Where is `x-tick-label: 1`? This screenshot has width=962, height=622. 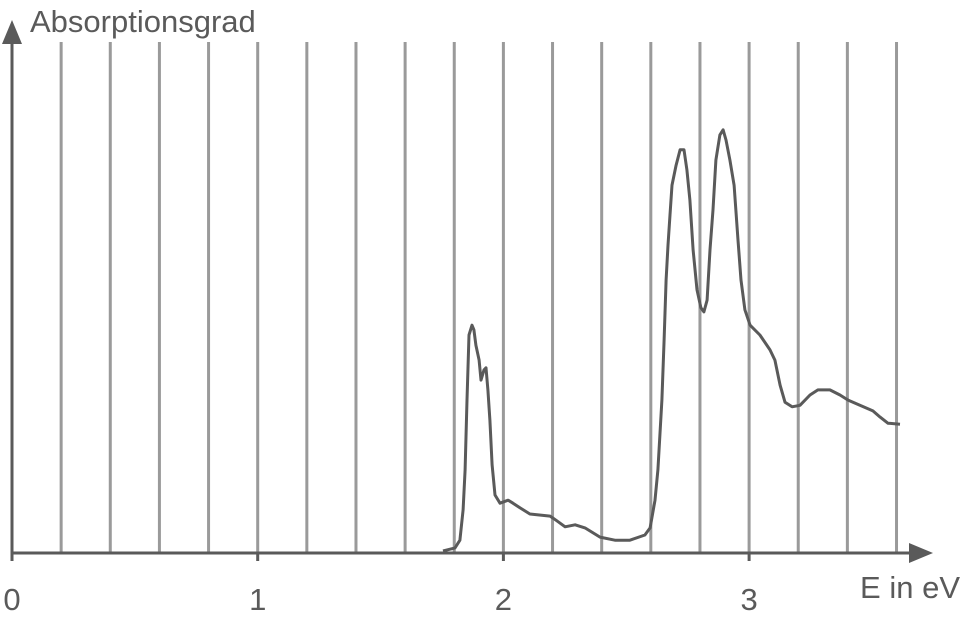
x-tick-label: 1 is located at coordinates (257, 599).